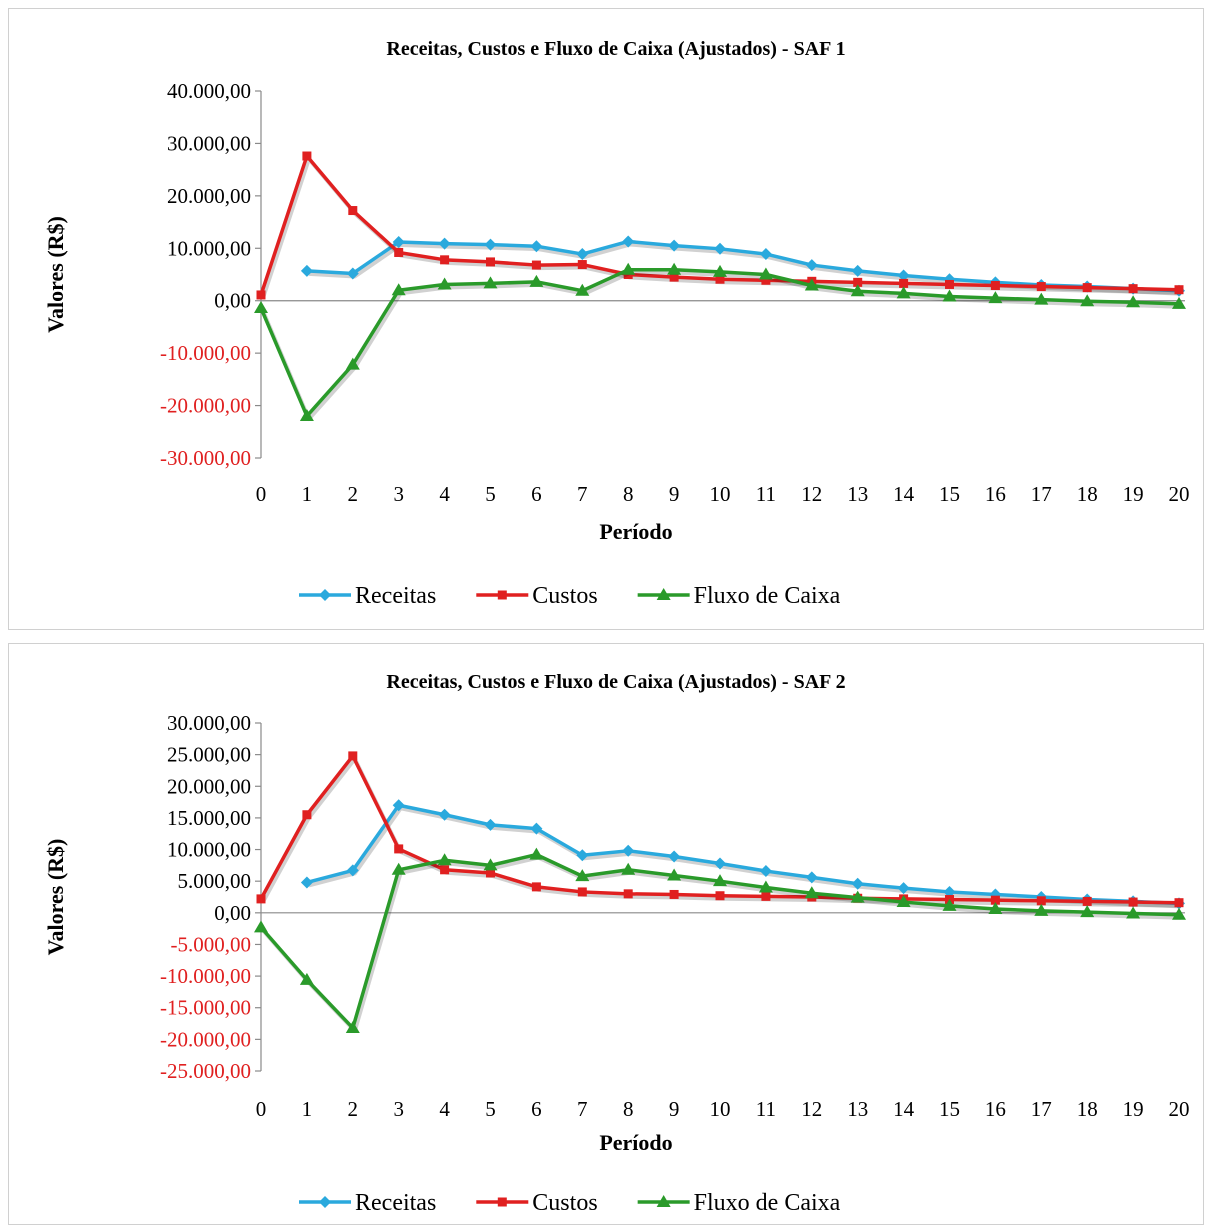 The image size is (1209, 1228). What do you see at coordinates (261, 1109) in the screenshot?
I see `x-tick-label: 0` at bounding box center [261, 1109].